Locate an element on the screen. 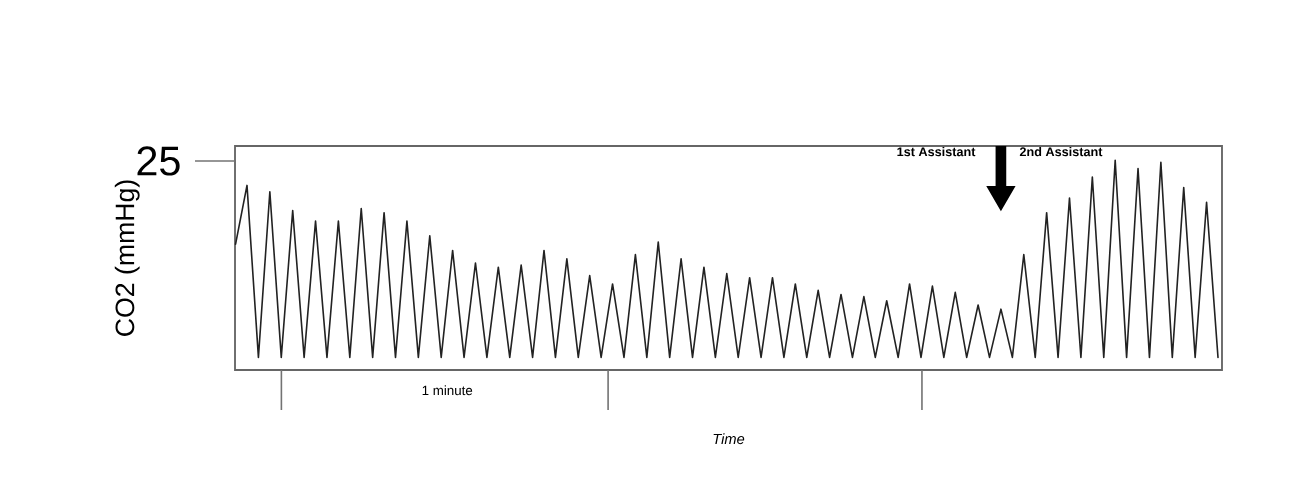 Image resolution: width=1290 pixels, height=498 pixels. text: 1st Assistant is located at coordinates (936, 151).